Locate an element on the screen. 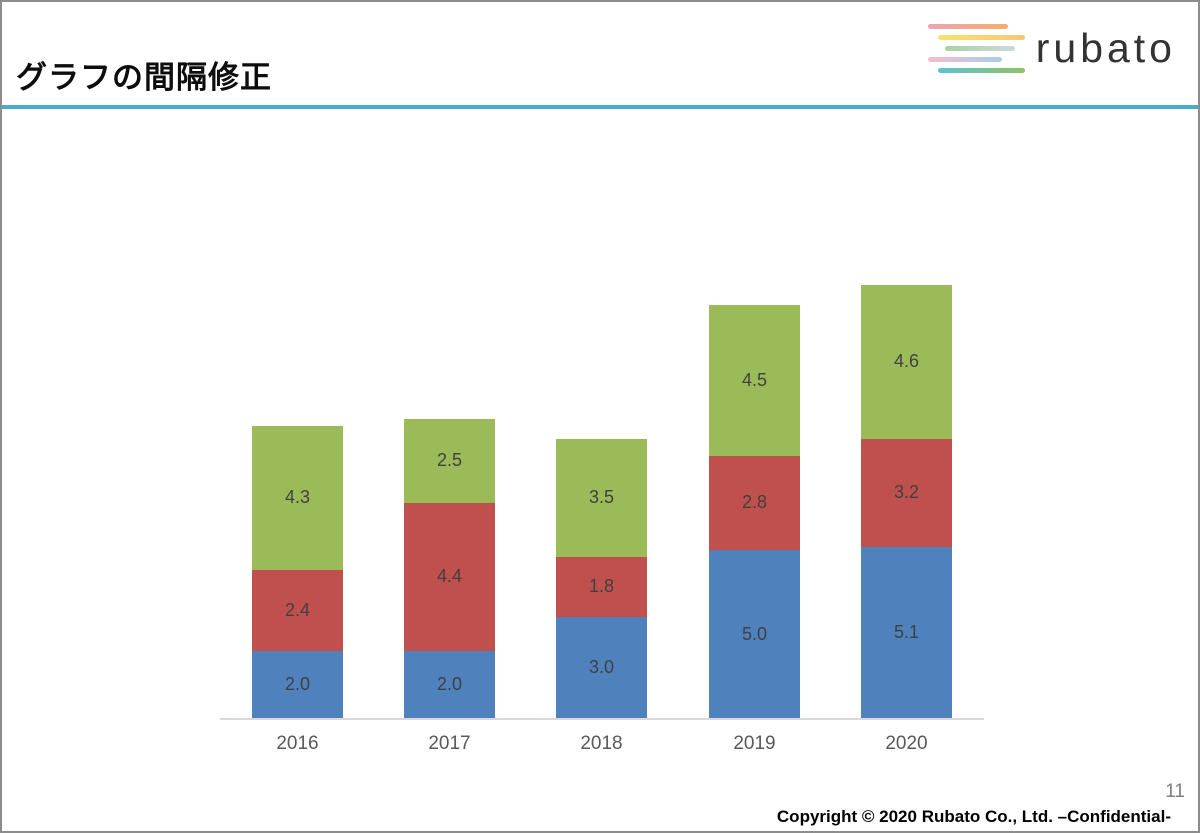 The image size is (1200, 833). data-label: 3.2 is located at coordinates (906, 492).